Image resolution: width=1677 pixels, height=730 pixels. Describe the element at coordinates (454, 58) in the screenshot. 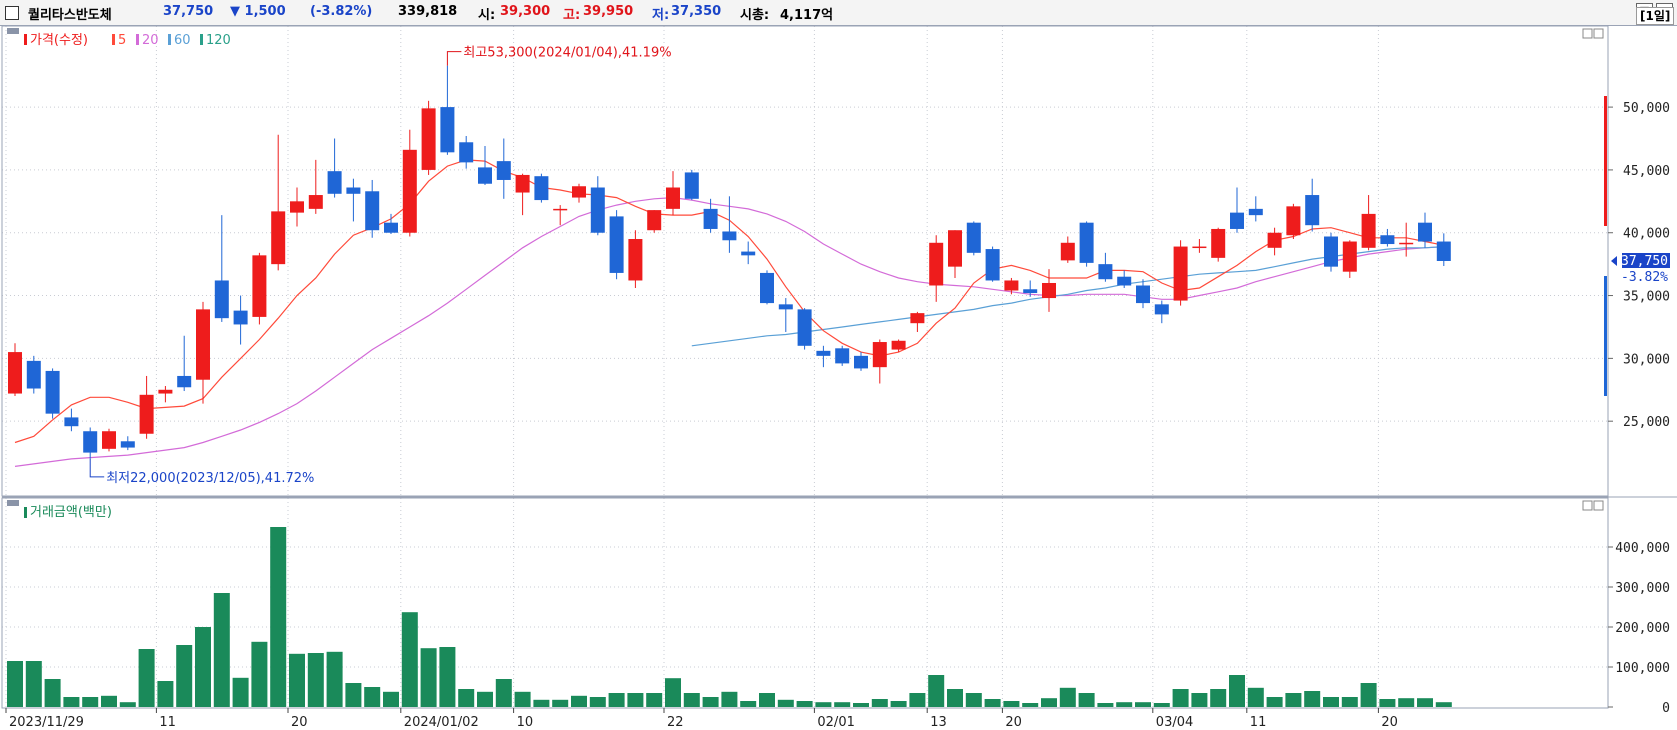

I see `high-arrow` at that location.